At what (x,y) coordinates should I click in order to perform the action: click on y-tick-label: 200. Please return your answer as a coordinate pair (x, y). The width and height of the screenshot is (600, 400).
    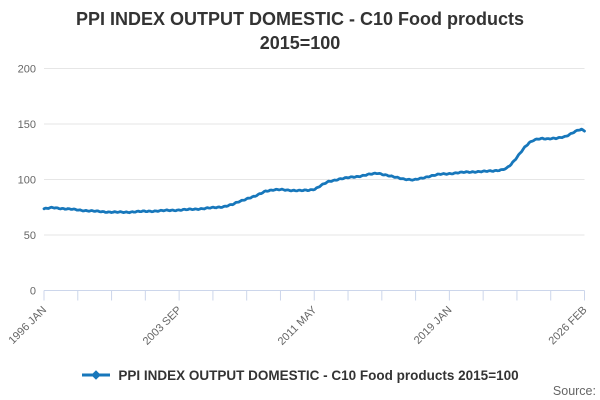
    Looking at the image, I should click on (27, 70).